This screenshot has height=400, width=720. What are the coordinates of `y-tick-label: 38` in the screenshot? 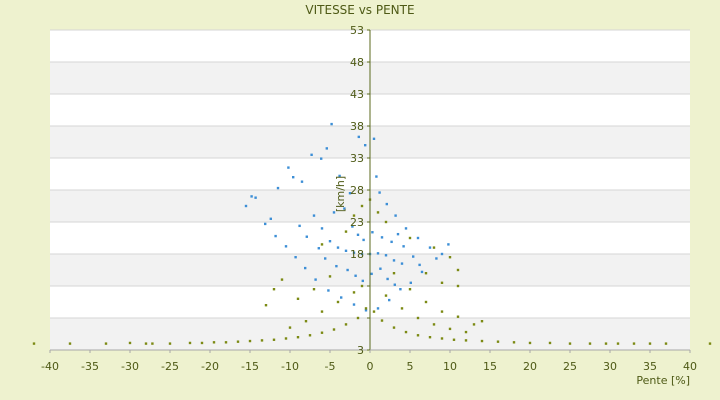 It's located at (357, 126).